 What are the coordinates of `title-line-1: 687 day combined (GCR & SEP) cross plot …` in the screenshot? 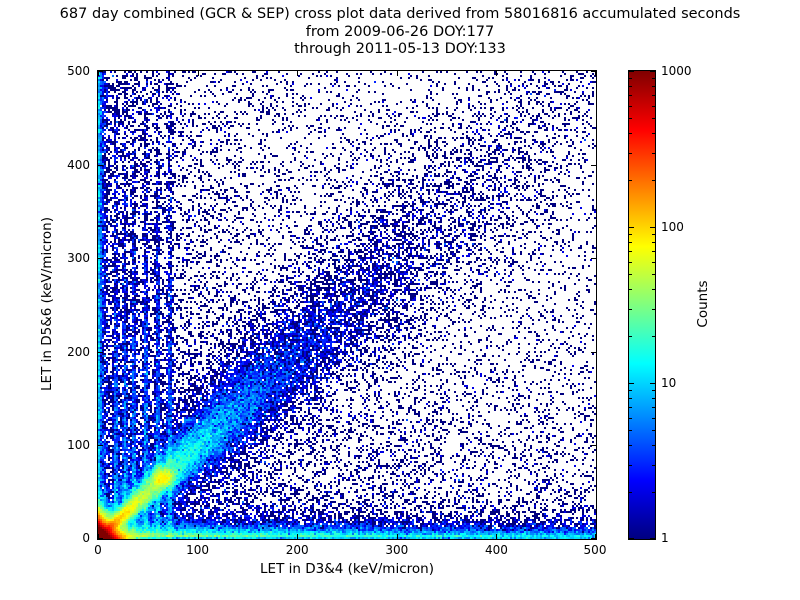 It's located at (400, 14).